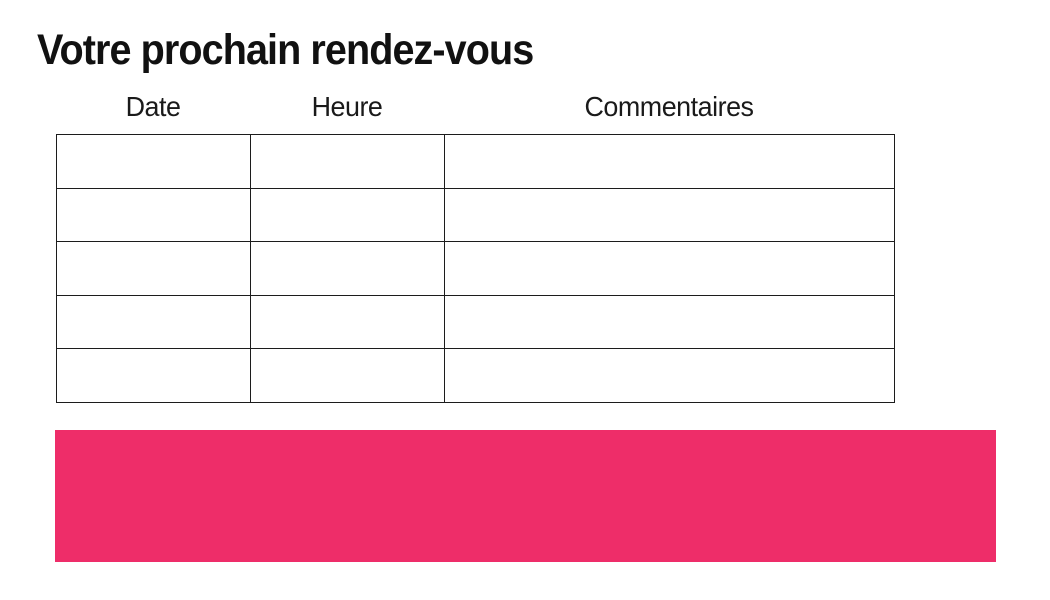 Image resolution: width=1050 pixels, height=600 pixels. Describe the element at coordinates (153, 106) in the screenshot. I see `column-header-date: Date` at that location.